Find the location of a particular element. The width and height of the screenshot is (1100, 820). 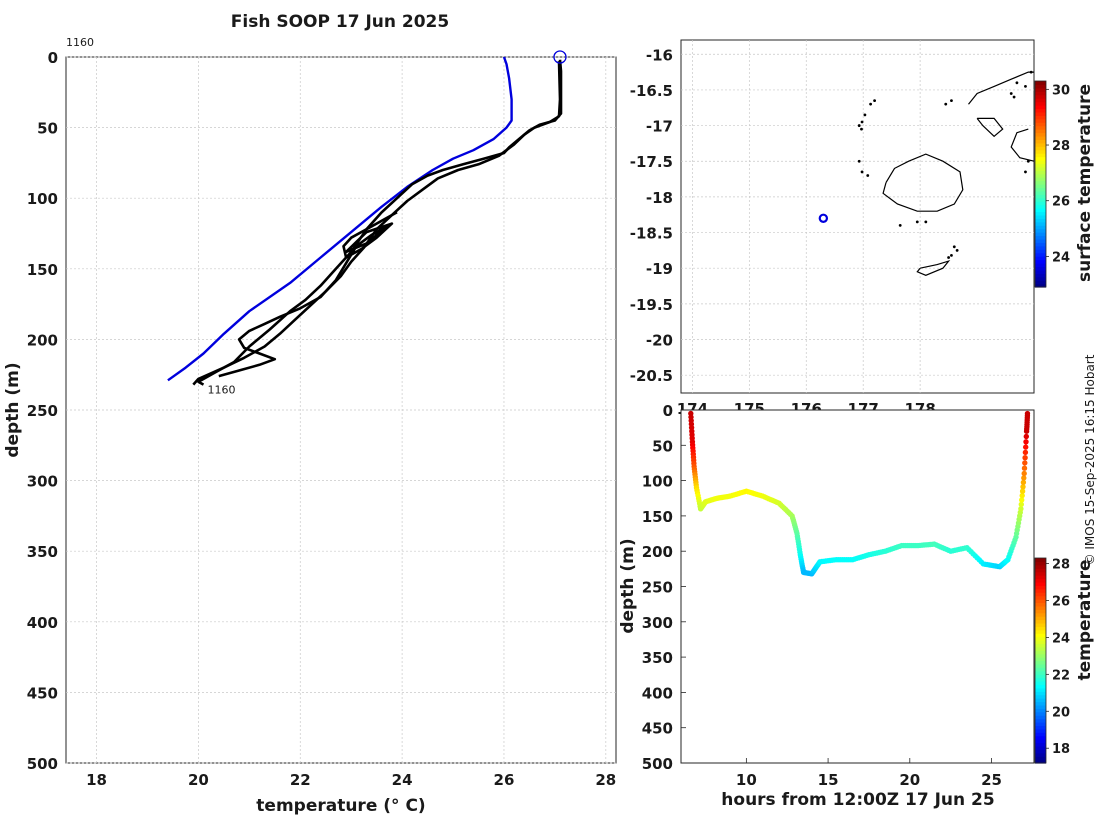

track-y-tick-label: 300 is located at coordinates (657, 623).